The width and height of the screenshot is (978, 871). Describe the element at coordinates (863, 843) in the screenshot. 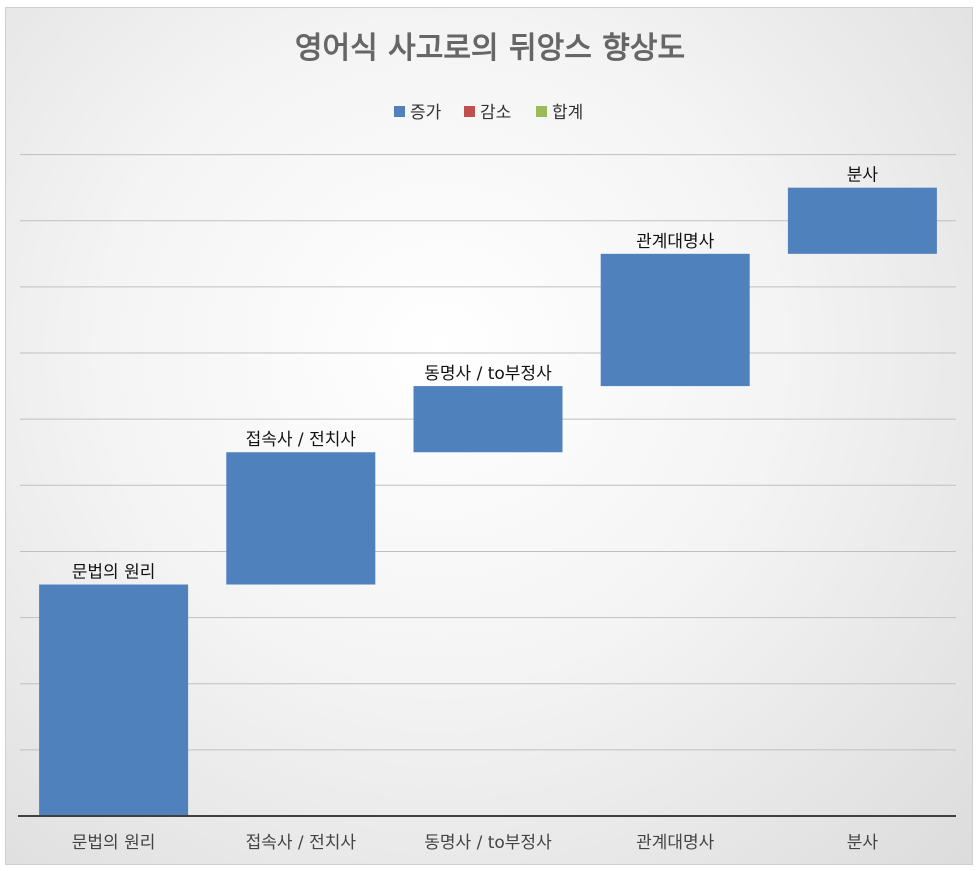

I see `x-tick-label: 분사` at that location.